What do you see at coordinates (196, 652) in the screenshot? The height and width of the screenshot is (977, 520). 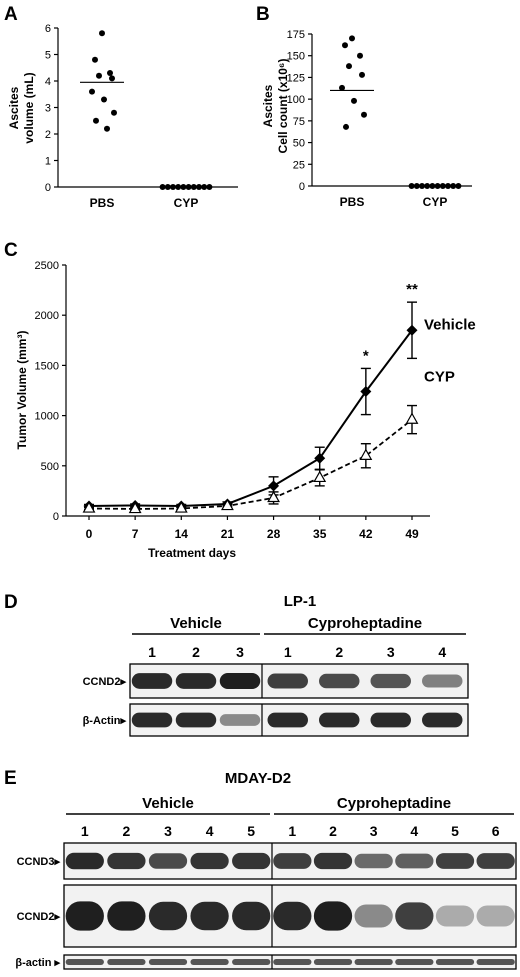 I see `panel-d-lane-label: 2` at bounding box center [196, 652].